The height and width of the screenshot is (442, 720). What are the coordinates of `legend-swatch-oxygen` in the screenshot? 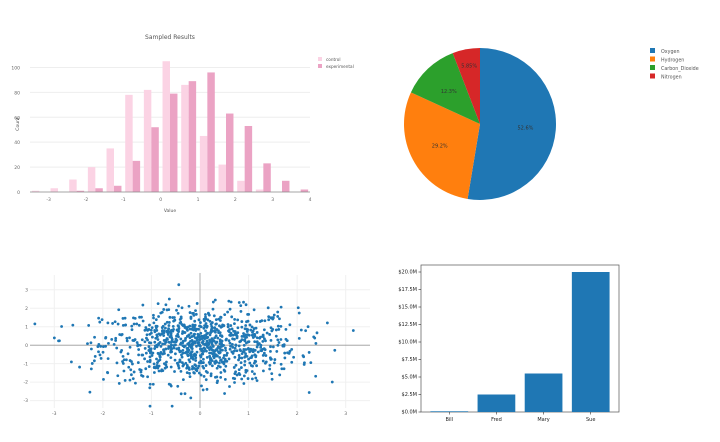 It's located at (652, 50).